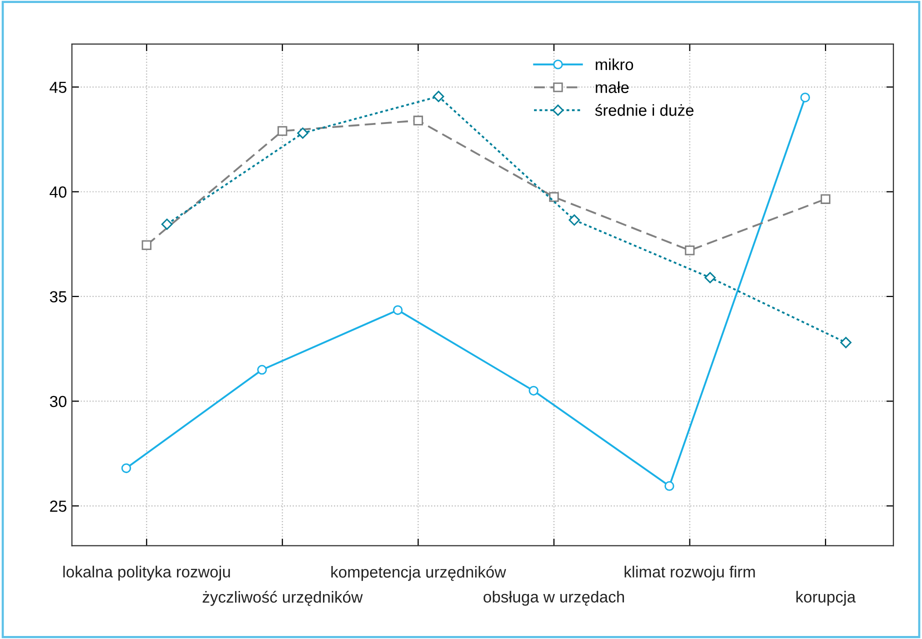 This screenshot has height=639, width=922. Describe the element at coordinates (554, 598) in the screenshot. I see `x-tick-label: obsługa w urzędach` at that location.